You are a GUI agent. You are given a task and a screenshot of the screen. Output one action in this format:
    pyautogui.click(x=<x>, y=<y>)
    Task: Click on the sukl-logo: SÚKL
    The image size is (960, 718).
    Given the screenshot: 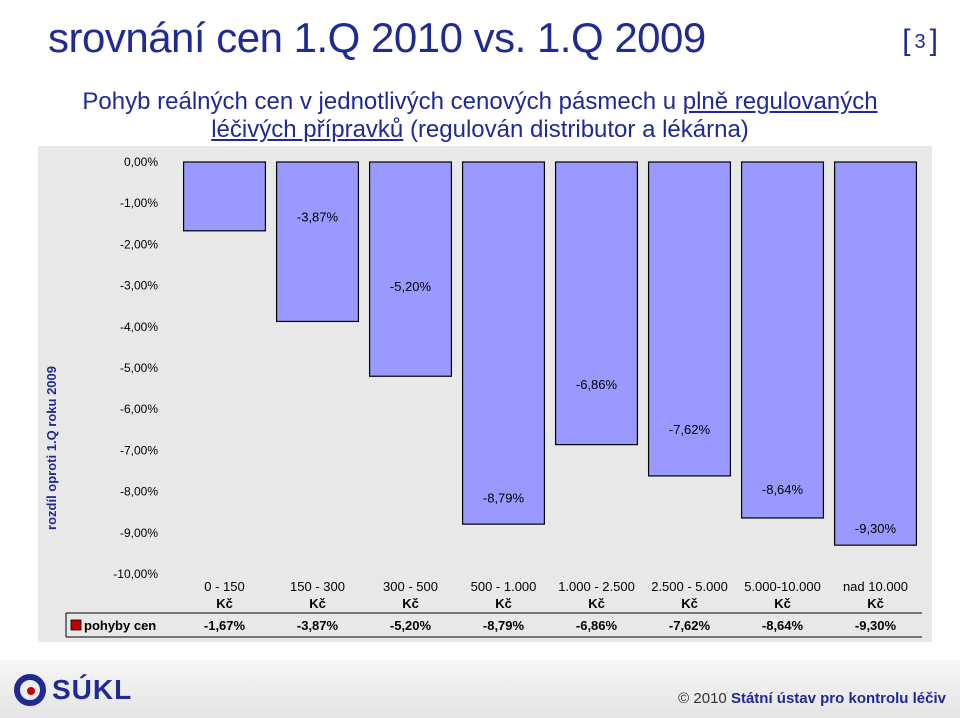 What is the action you would take?
    pyautogui.click(x=73, y=690)
    